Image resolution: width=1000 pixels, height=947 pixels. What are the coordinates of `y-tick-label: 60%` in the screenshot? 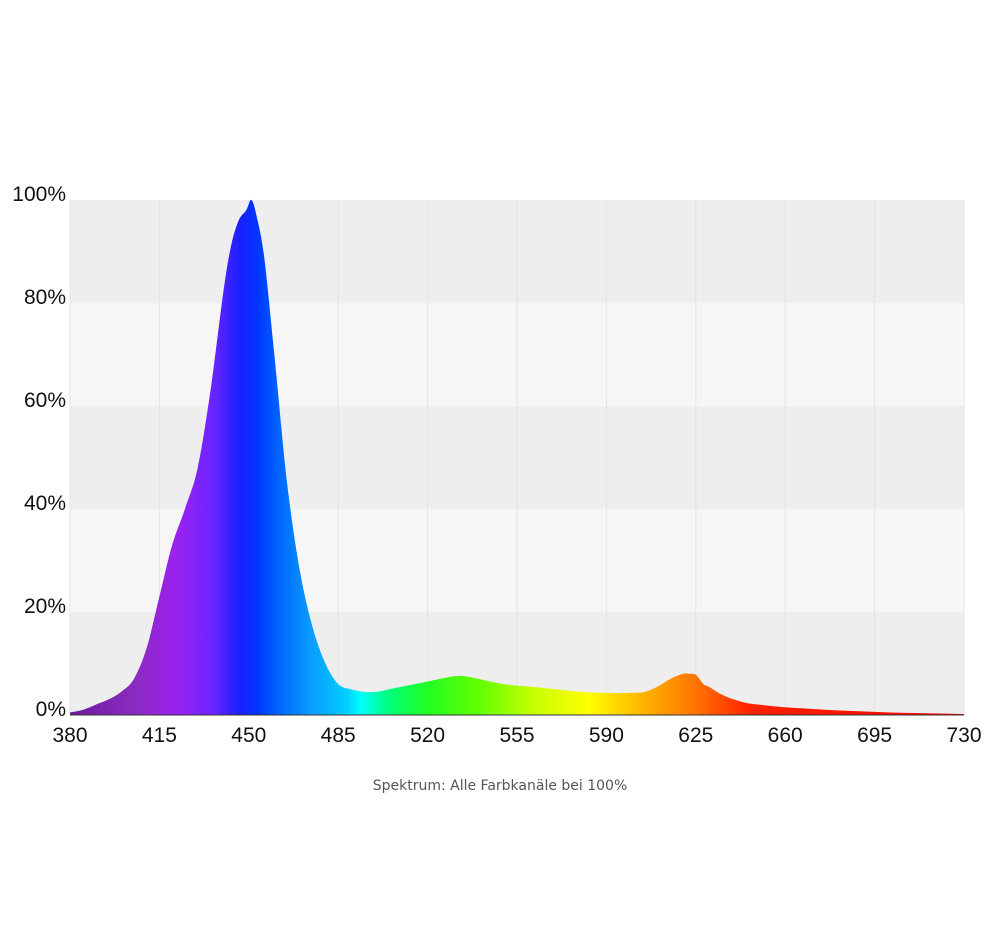 It's located at (45, 400).